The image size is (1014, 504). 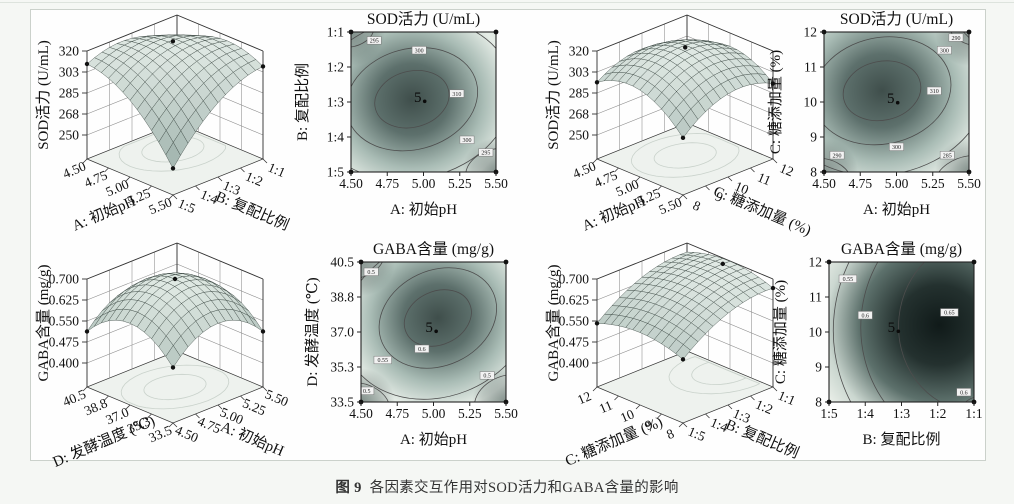 I want to click on svg-text: 0.55, so click(x=848, y=280).